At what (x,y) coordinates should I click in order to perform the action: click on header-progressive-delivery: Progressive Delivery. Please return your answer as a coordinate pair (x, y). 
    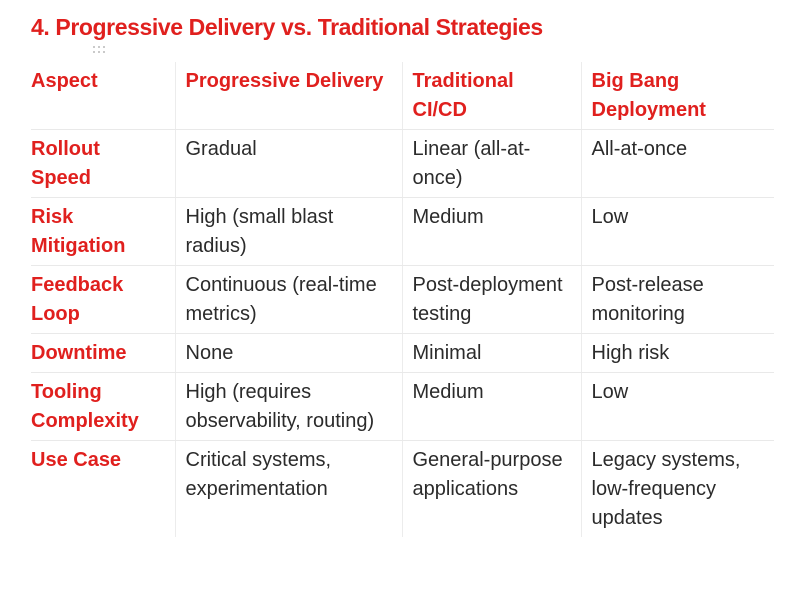
    Looking at the image, I should click on (288, 96).